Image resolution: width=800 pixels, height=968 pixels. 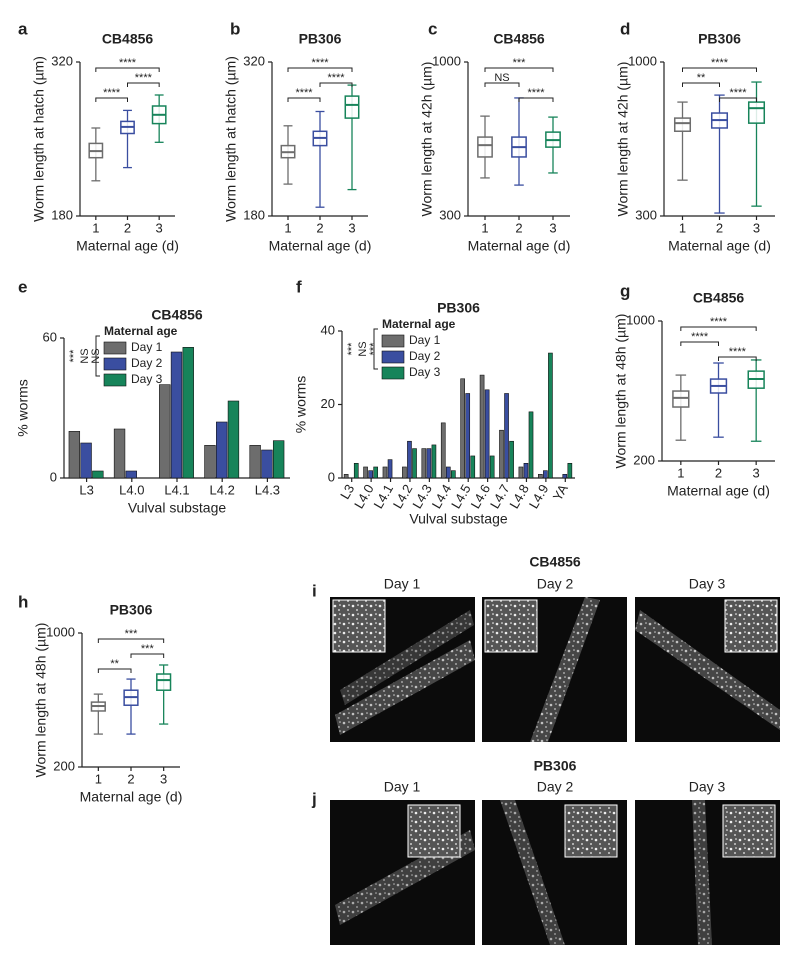 What do you see at coordinates (41, 700) in the screenshot?
I see `y-axis-title: Worm length at 48h (µm)` at bounding box center [41, 700].